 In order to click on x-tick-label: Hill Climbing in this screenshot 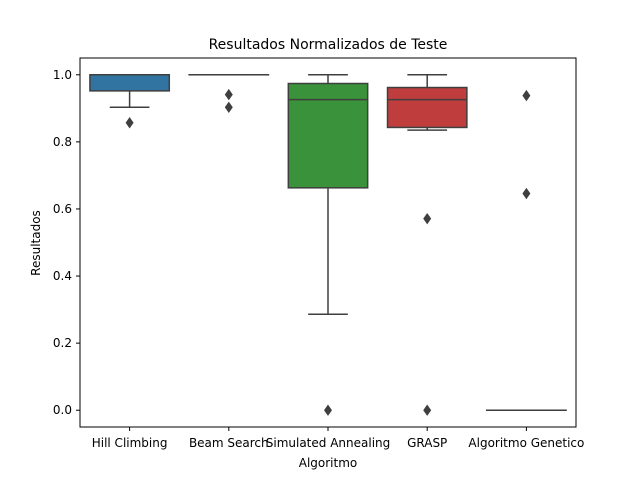, I will do `click(130, 443)`.